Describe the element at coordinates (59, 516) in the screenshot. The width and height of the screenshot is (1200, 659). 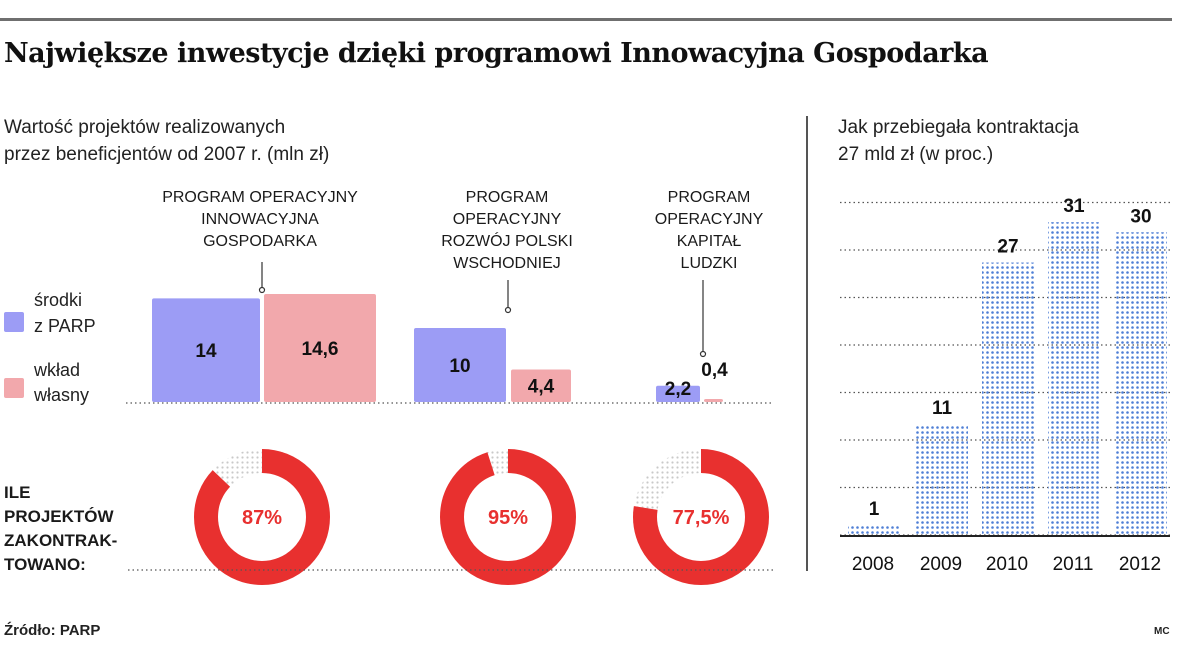
I see `donut-side-label-line-2: PROJEKTÓW` at that location.